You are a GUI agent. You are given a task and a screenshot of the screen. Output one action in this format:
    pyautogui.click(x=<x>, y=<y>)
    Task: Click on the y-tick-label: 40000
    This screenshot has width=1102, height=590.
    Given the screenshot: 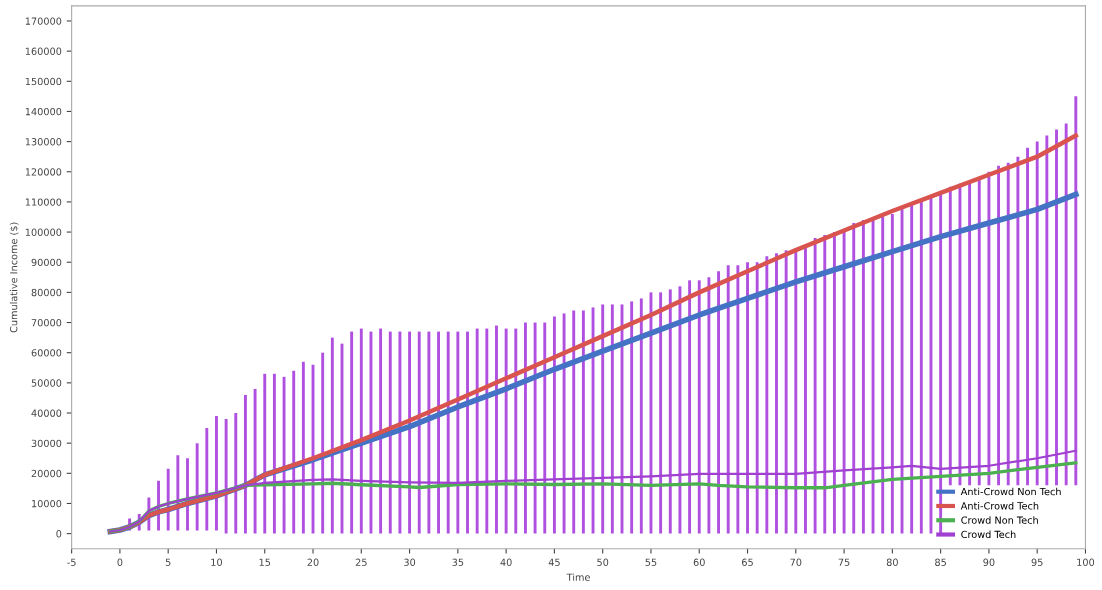 What is the action you would take?
    pyautogui.click(x=46, y=413)
    